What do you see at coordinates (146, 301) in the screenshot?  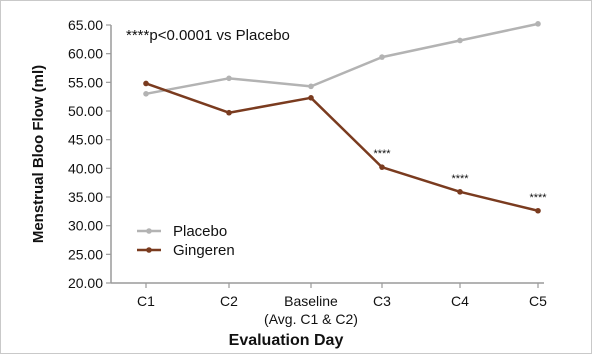 I see `x-tick-label: C1` at bounding box center [146, 301].